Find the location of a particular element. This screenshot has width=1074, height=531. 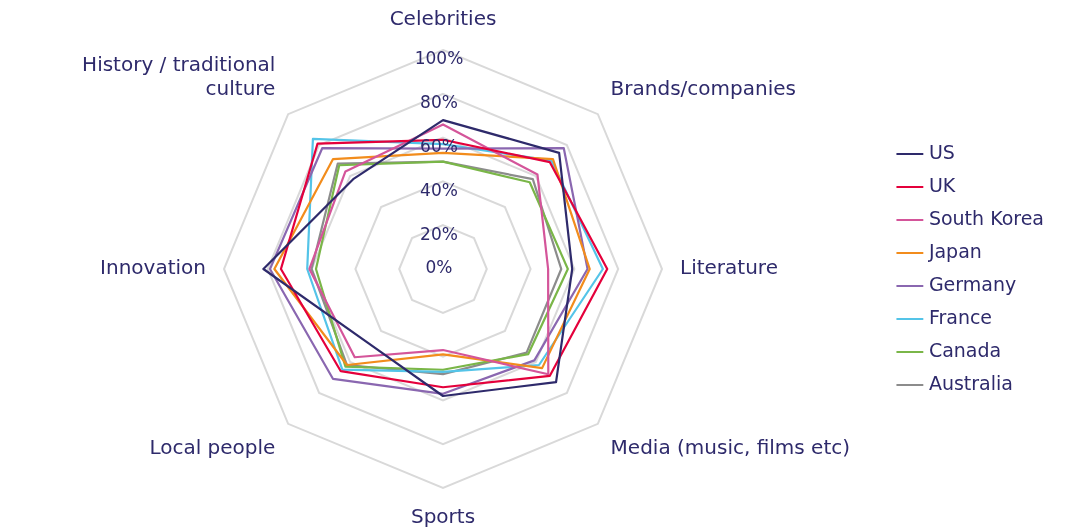

spoke-label: Media (music, films etc) is located at coordinates (730, 446).